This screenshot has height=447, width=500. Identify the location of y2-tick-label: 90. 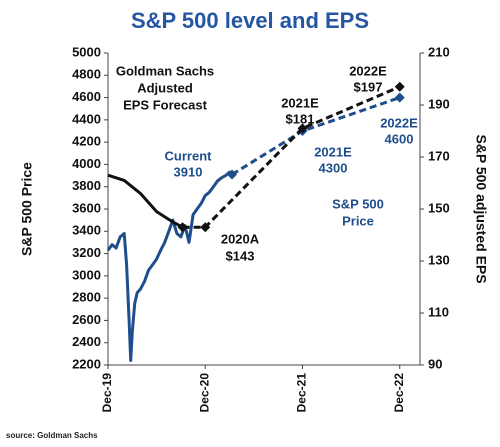
(435, 363).